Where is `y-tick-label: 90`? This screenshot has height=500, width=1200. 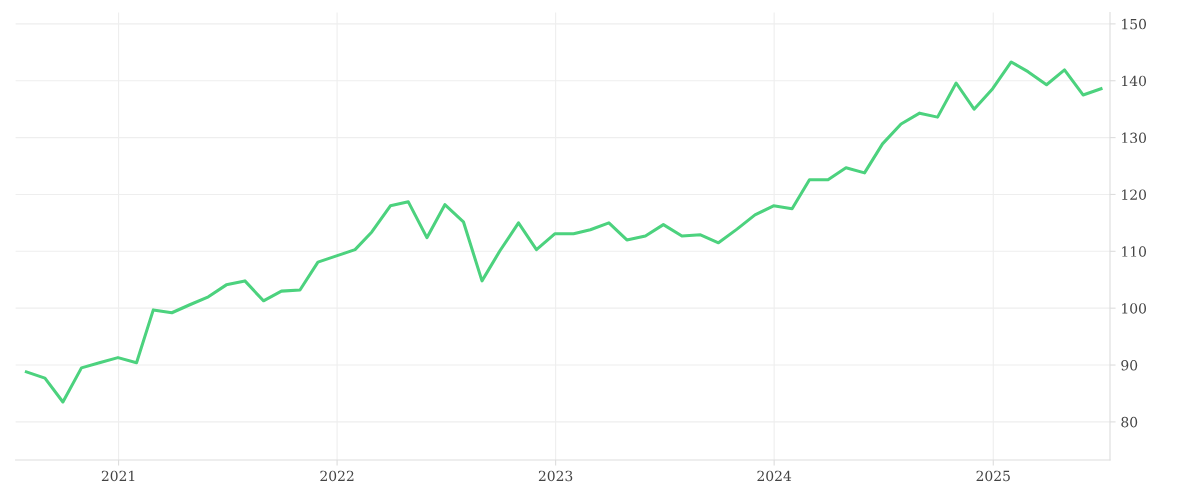
y-tick-label: 90 is located at coordinates (1129, 365).